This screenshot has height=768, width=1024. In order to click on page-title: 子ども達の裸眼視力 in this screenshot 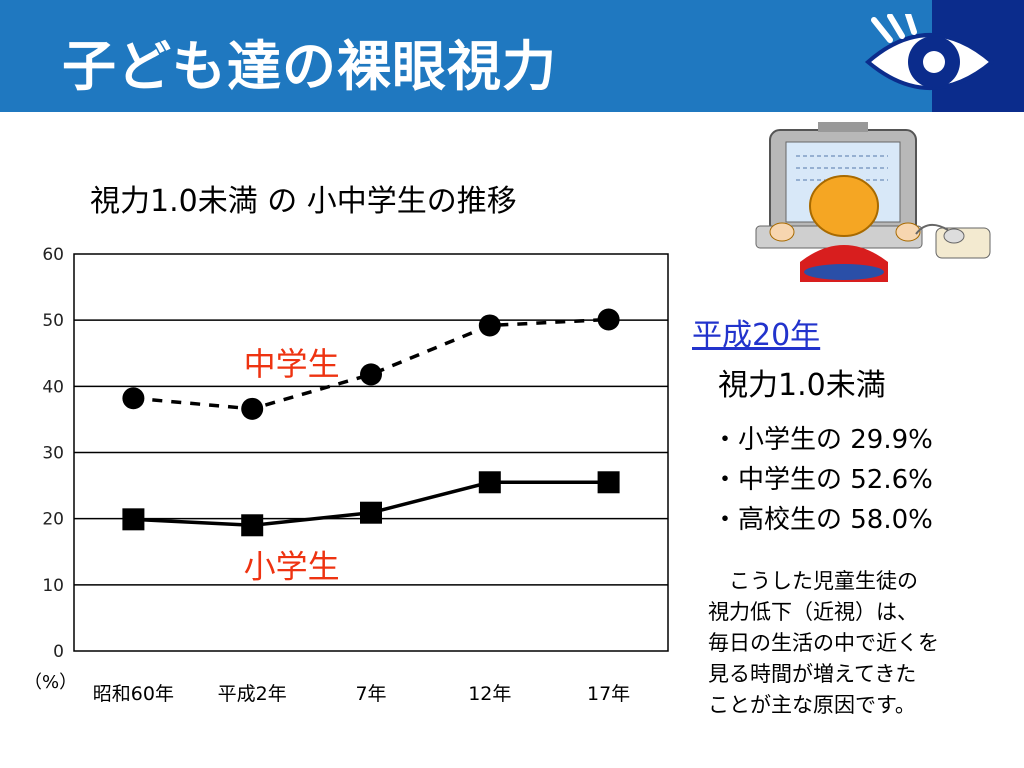, I will do `click(309, 66)`.